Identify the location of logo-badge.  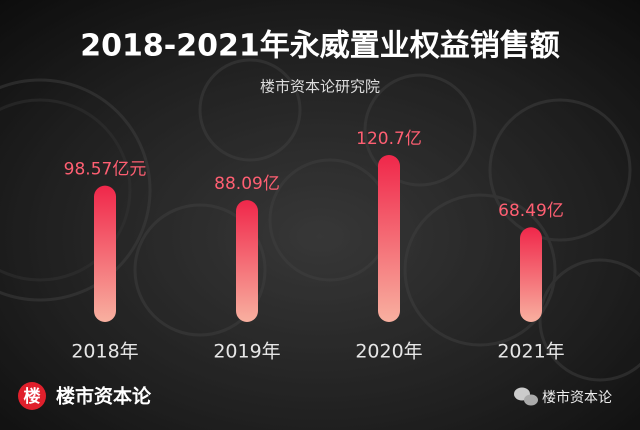
(32, 396).